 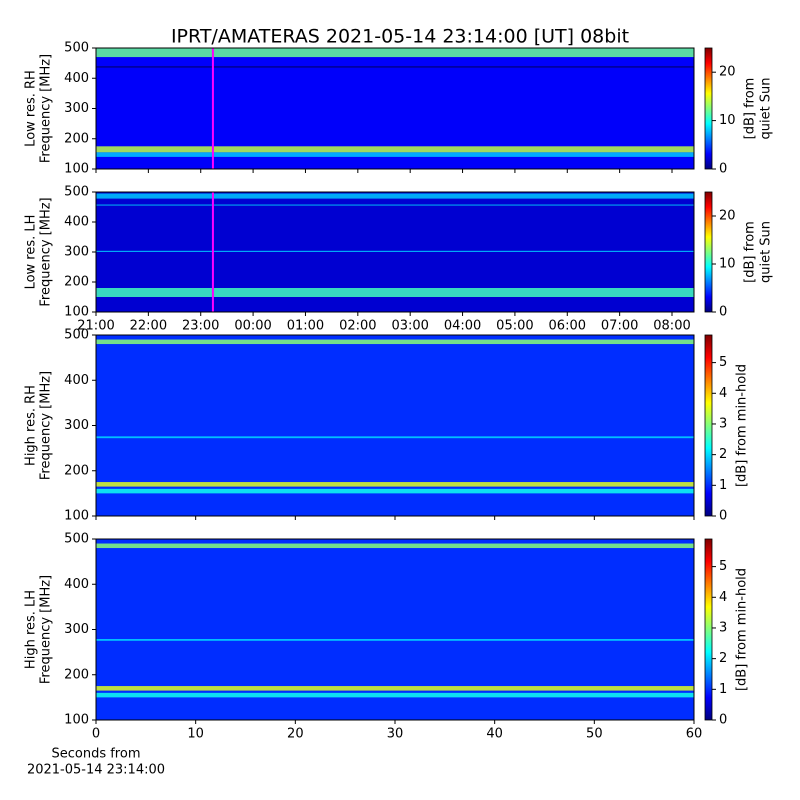 What do you see at coordinates (514, 326) in the screenshot?
I see `x-tick-label: 05:00` at bounding box center [514, 326].